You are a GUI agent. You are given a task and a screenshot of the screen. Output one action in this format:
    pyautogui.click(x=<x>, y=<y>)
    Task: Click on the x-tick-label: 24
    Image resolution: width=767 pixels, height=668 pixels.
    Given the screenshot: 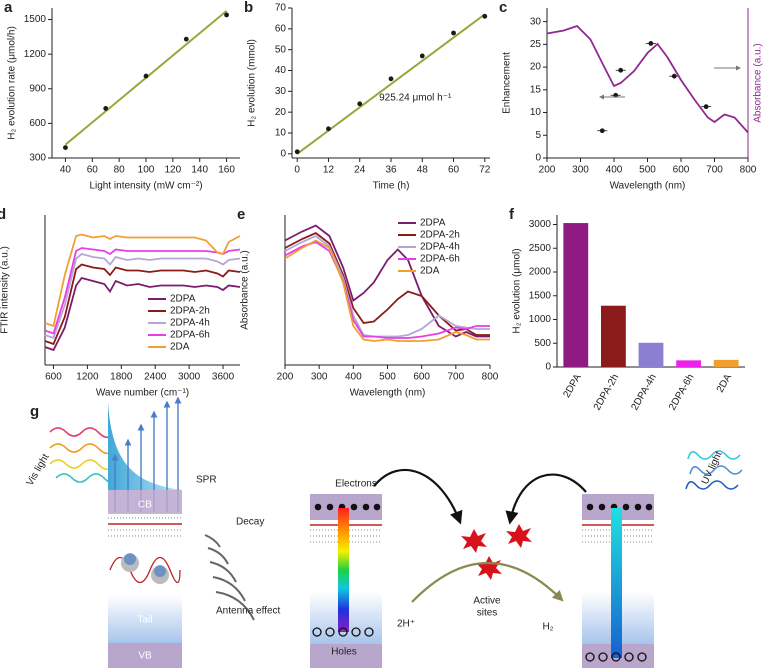 What is the action you would take?
    pyautogui.click(x=360, y=170)
    